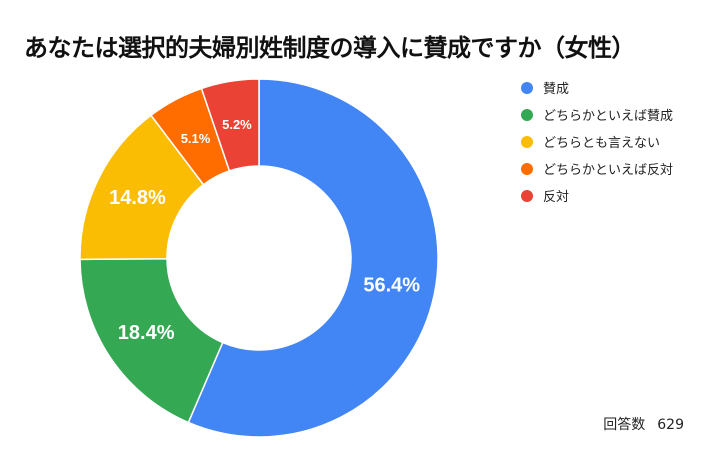 The height and width of the screenshot is (474, 712). I want to click on chart-title: あなたは選択的夫婦別姓制度の導入に賛成ですか（女性）, so click(330, 48).